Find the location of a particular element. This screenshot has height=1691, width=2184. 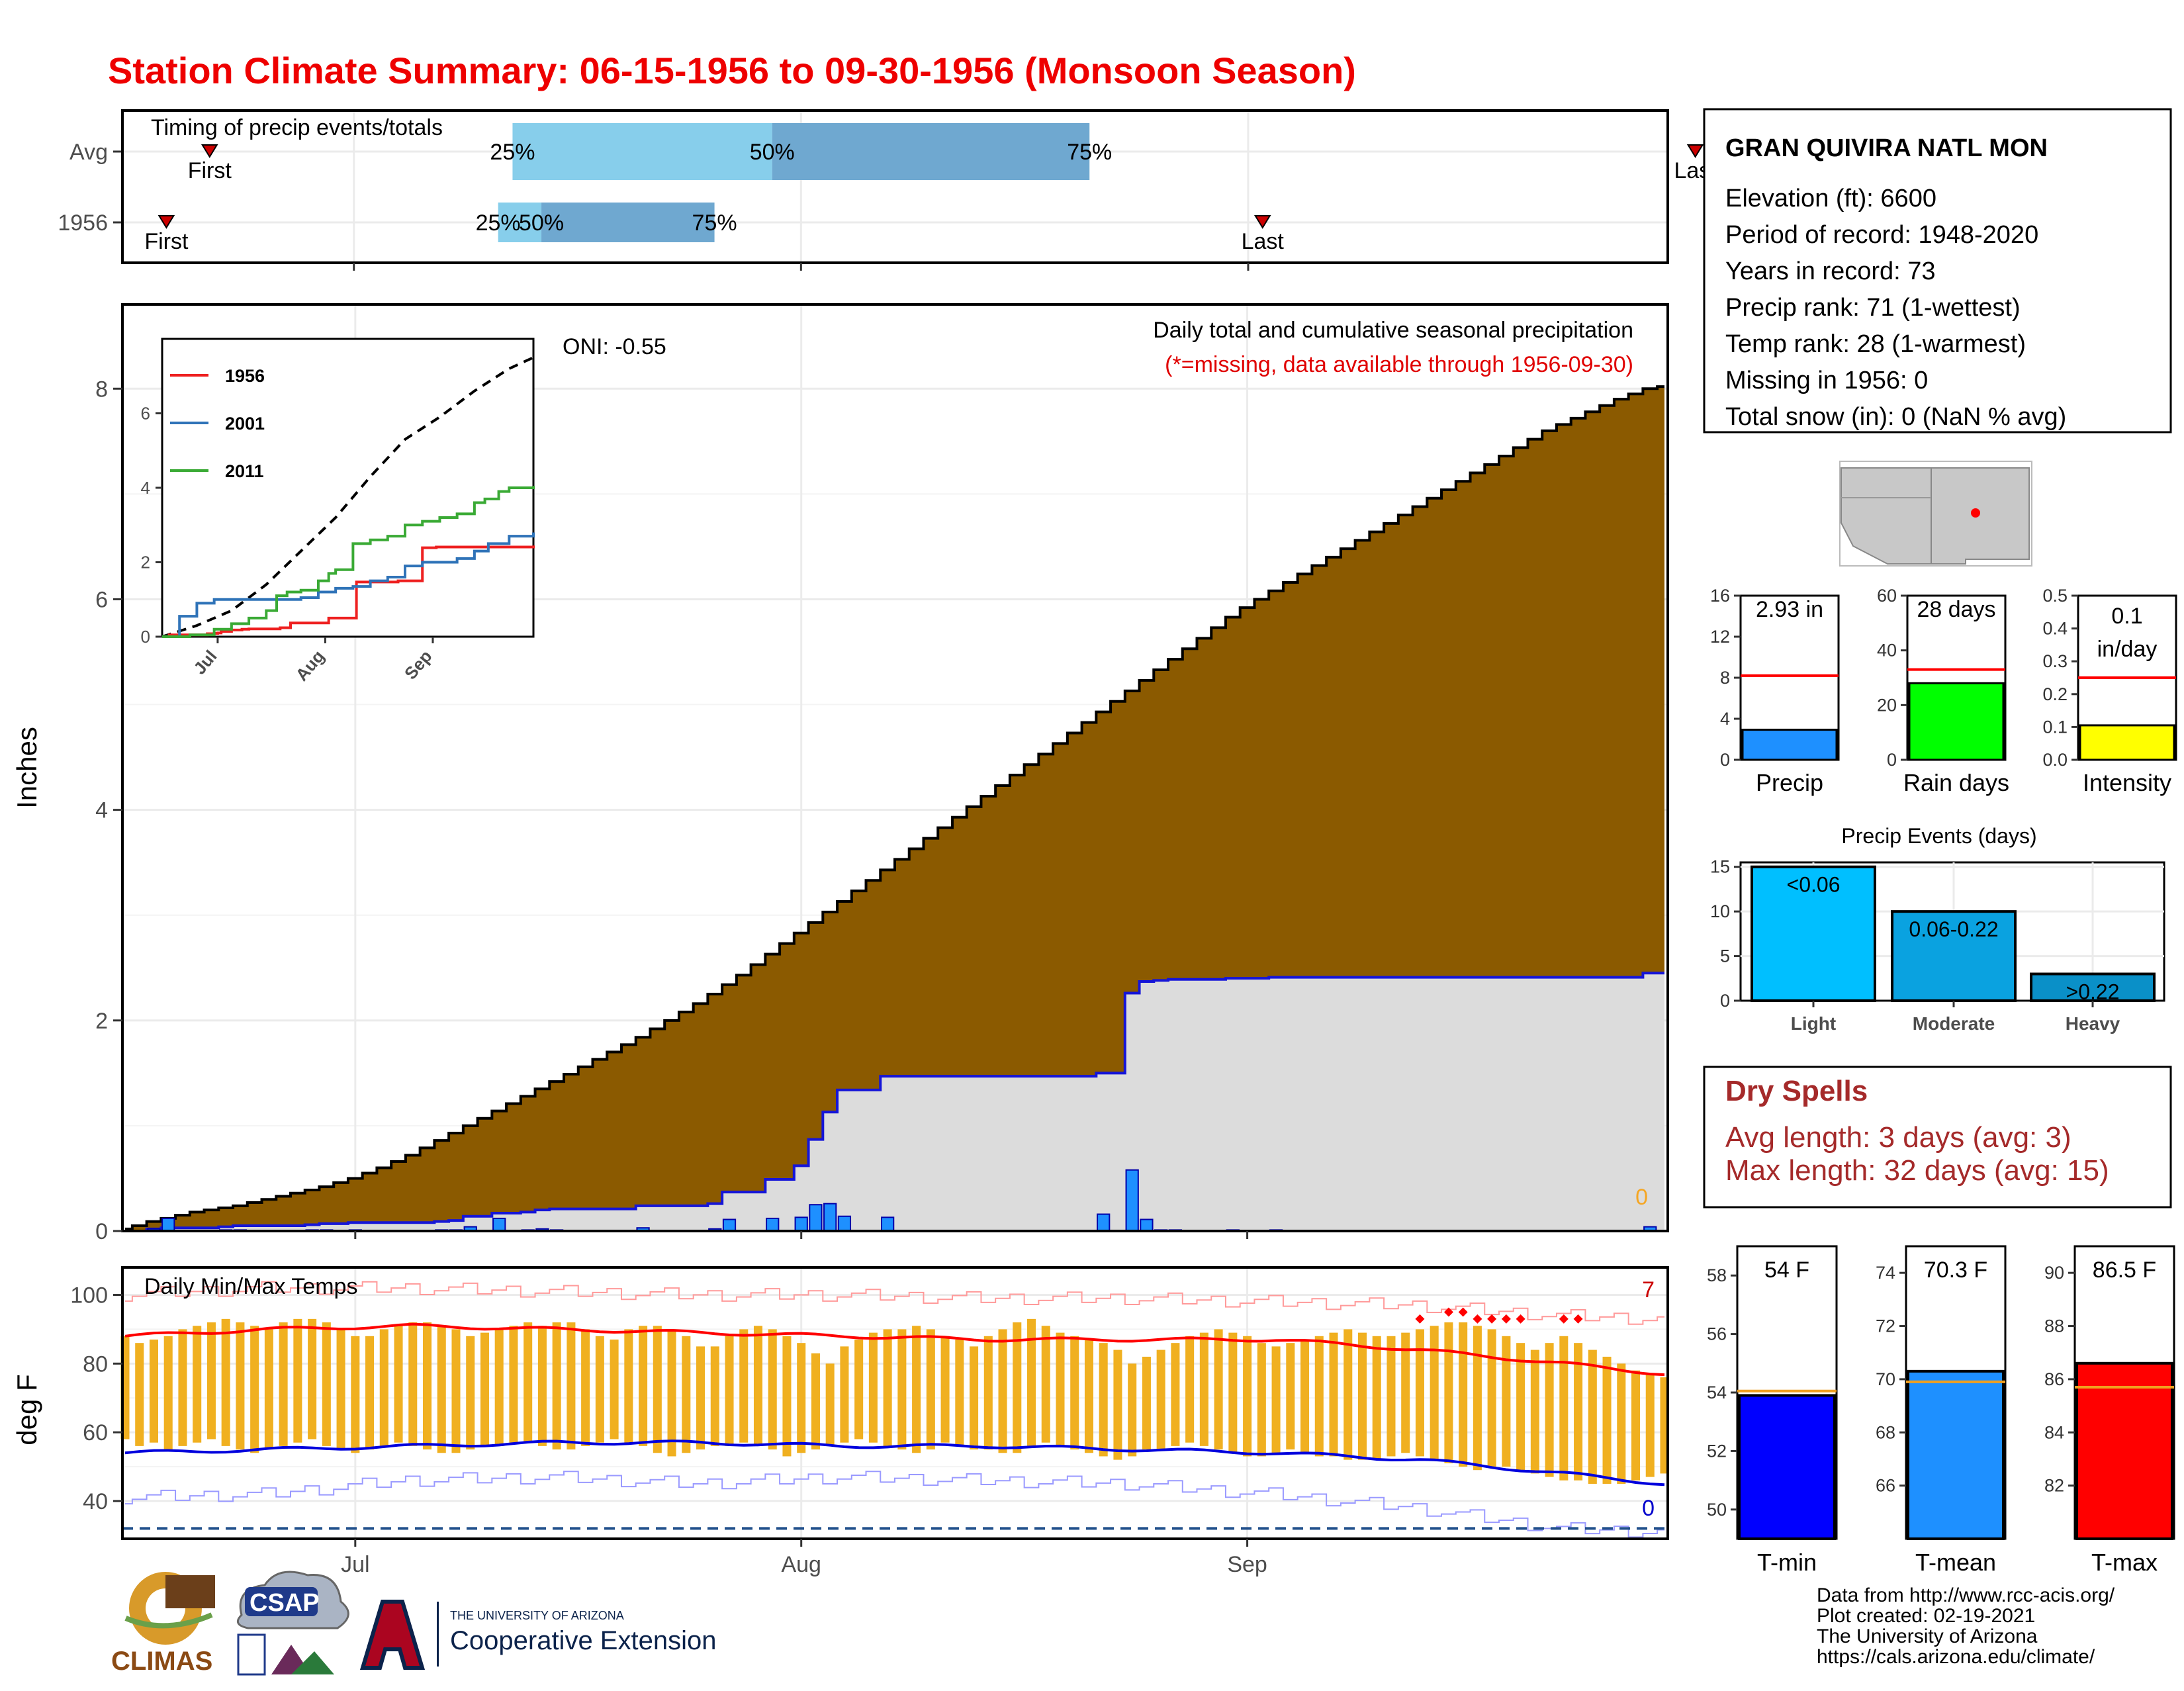

mini-bar-intensity is located at coordinates (2127, 742).